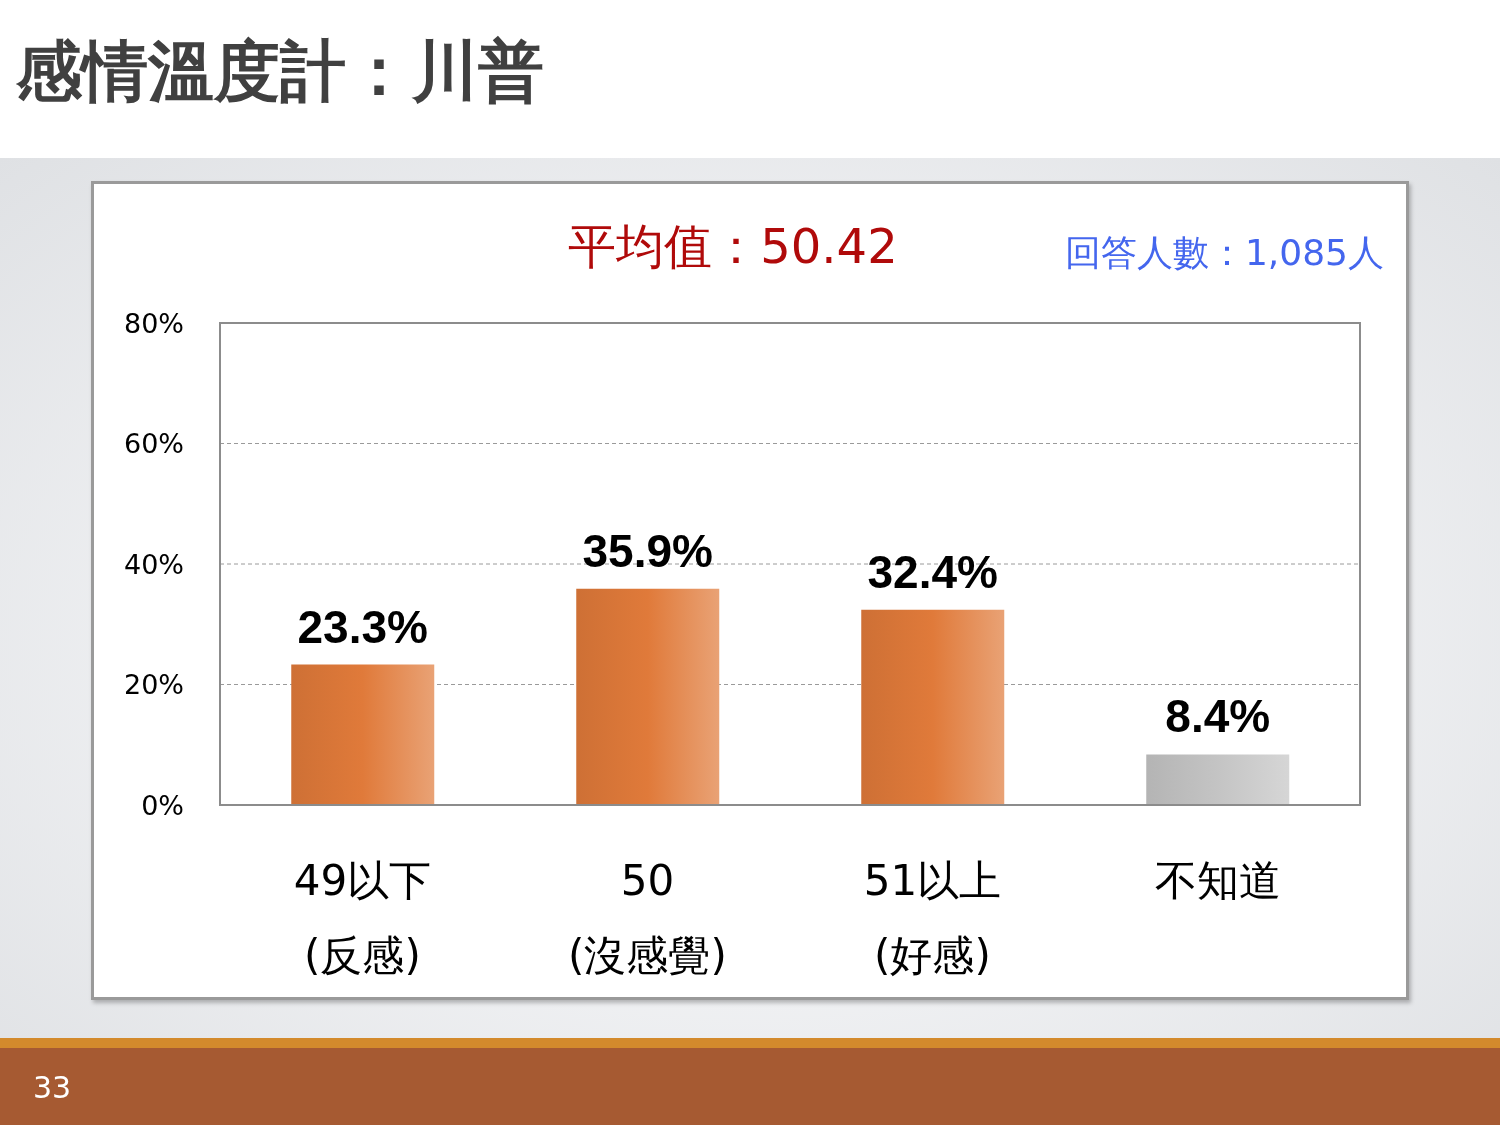  What do you see at coordinates (932, 918) in the screenshot?
I see `x-tick-label: 51以上 (好感)` at bounding box center [932, 918].